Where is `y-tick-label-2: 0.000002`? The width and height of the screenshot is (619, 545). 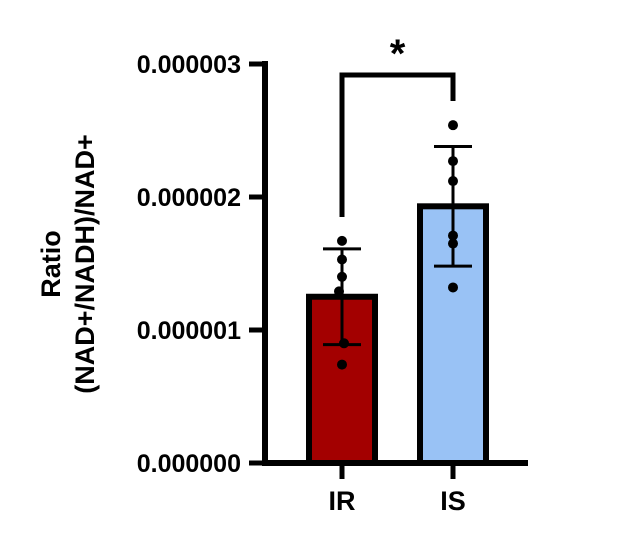
y-tick-label-2: 0.000002 is located at coordinates (189, 198).